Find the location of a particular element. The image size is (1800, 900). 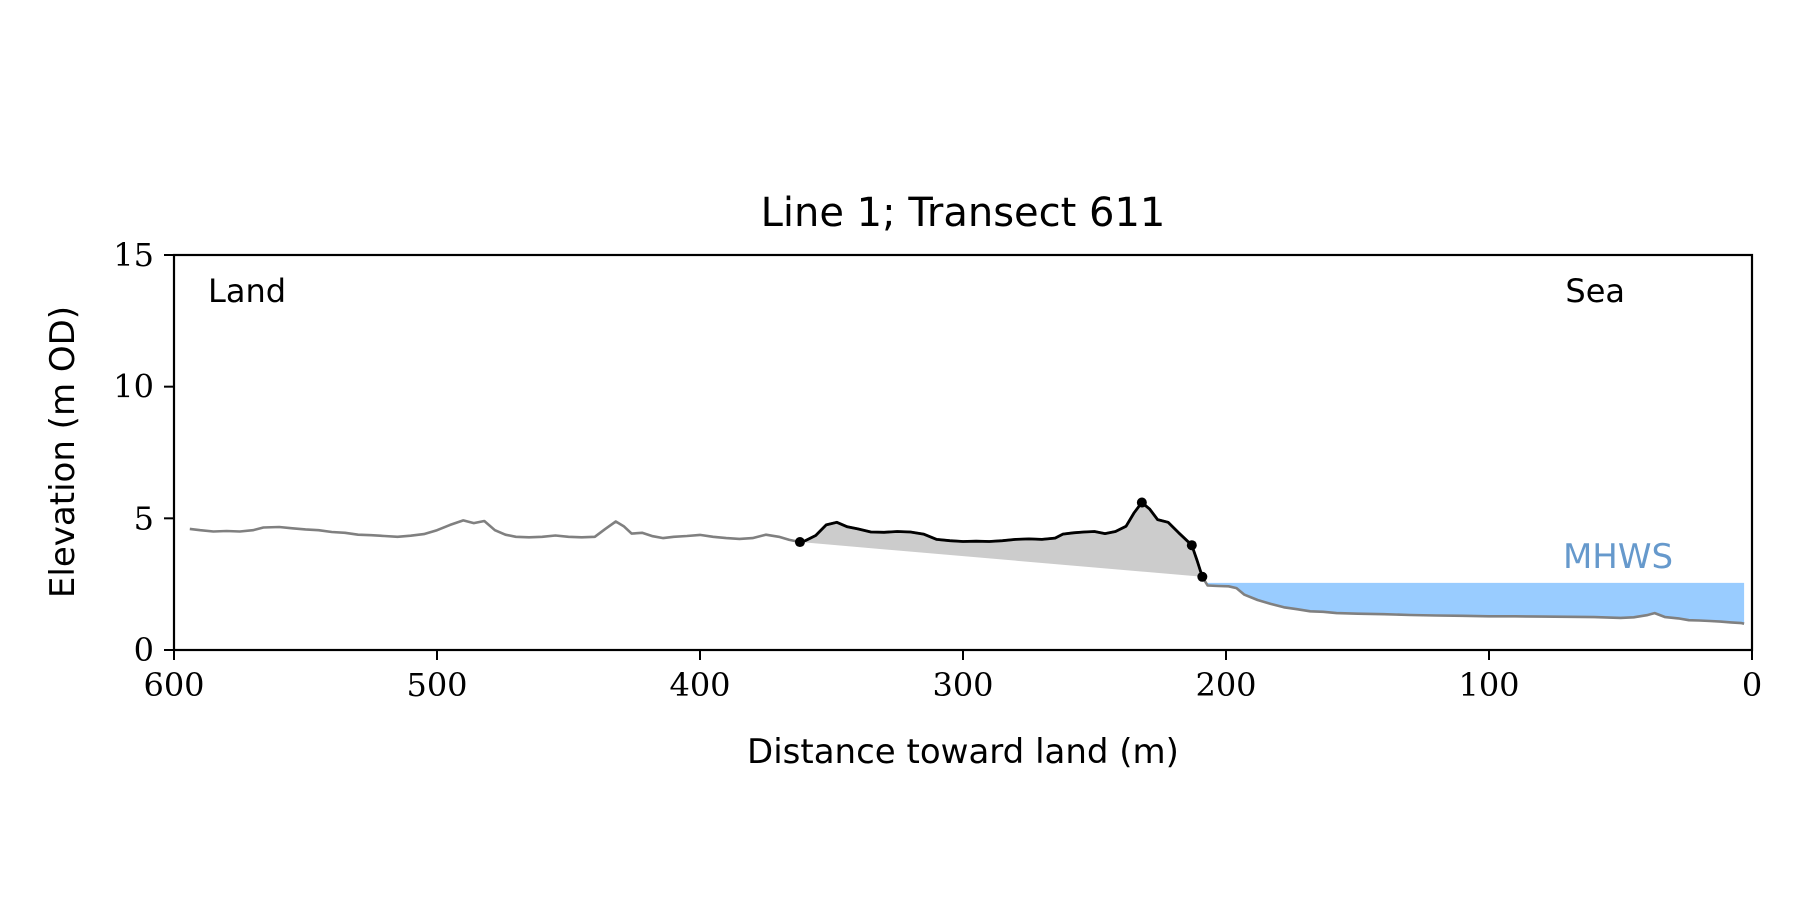

sea-label: Sea is located at coordinates (1595, 291).